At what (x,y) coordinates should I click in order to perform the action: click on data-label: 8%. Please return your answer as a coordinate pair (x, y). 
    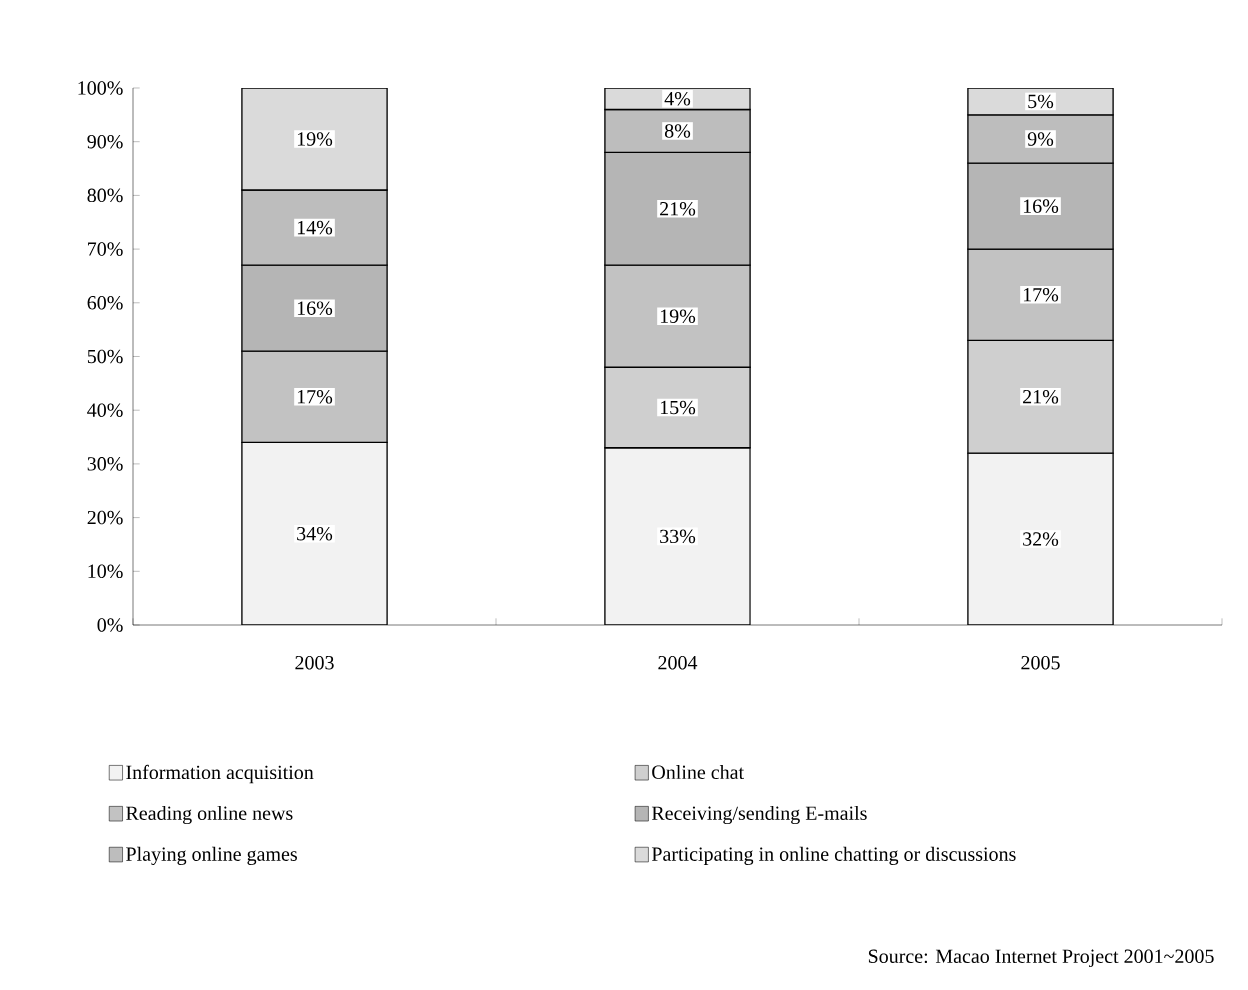
    Looking at the image, I should click on (677, 131).